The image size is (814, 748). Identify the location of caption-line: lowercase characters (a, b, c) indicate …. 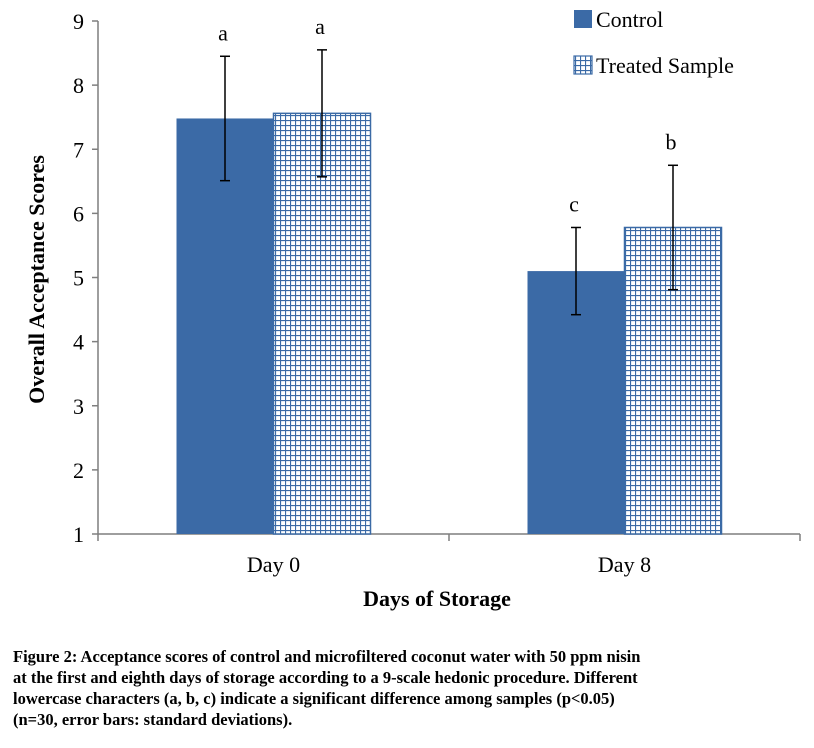
(314, 698).